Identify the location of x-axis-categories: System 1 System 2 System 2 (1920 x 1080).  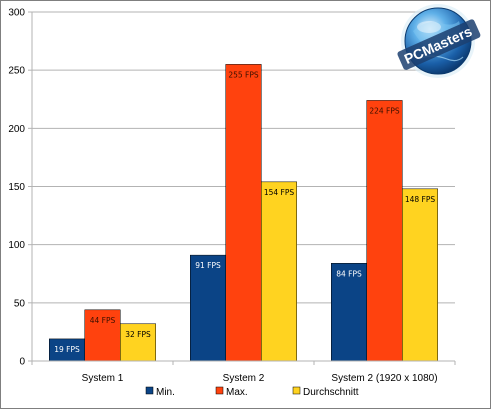
(260, 378).